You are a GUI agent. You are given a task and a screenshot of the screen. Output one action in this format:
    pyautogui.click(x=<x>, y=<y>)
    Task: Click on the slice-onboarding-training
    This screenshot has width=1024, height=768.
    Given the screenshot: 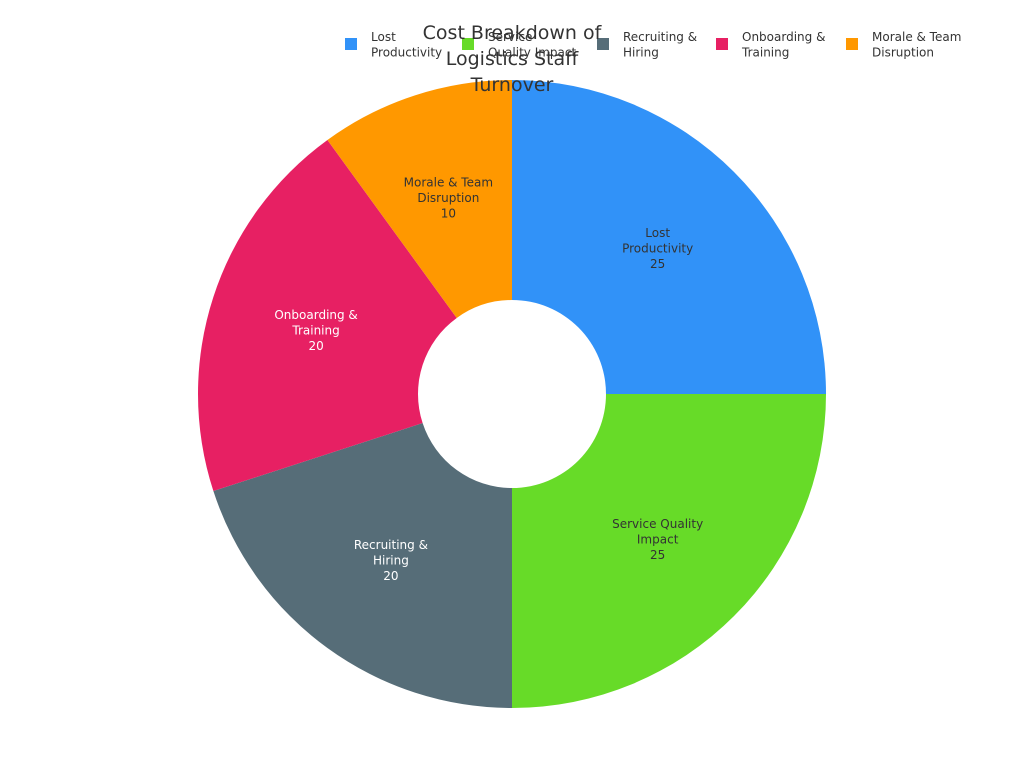 What is the action you would take?
    pyautogui.click(x=327, y=315)
    